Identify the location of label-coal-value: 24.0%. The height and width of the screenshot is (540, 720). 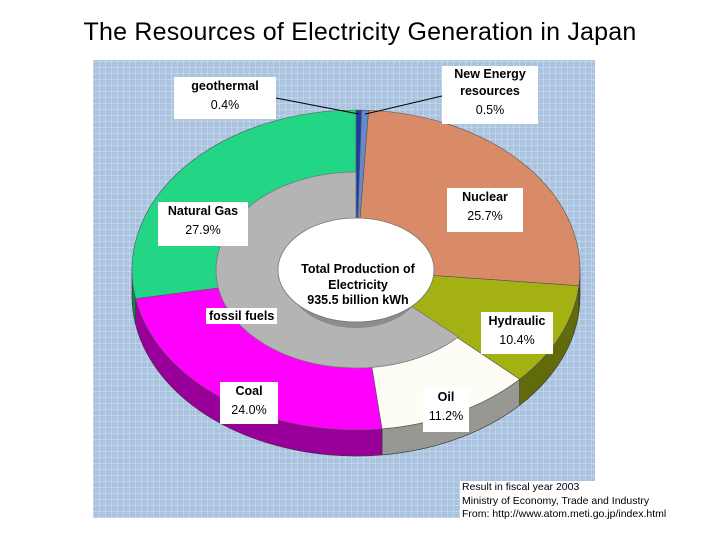
(249, 409).